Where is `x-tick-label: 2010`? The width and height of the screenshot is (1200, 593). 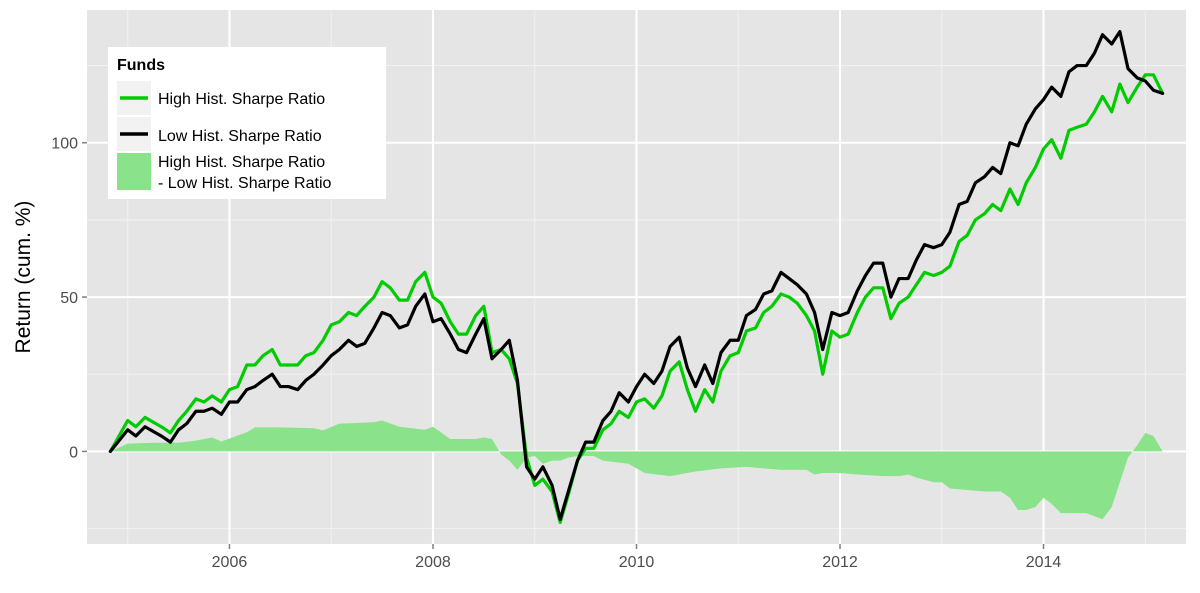 x-tick-label: 2010 is located at coordinates (637, 562).